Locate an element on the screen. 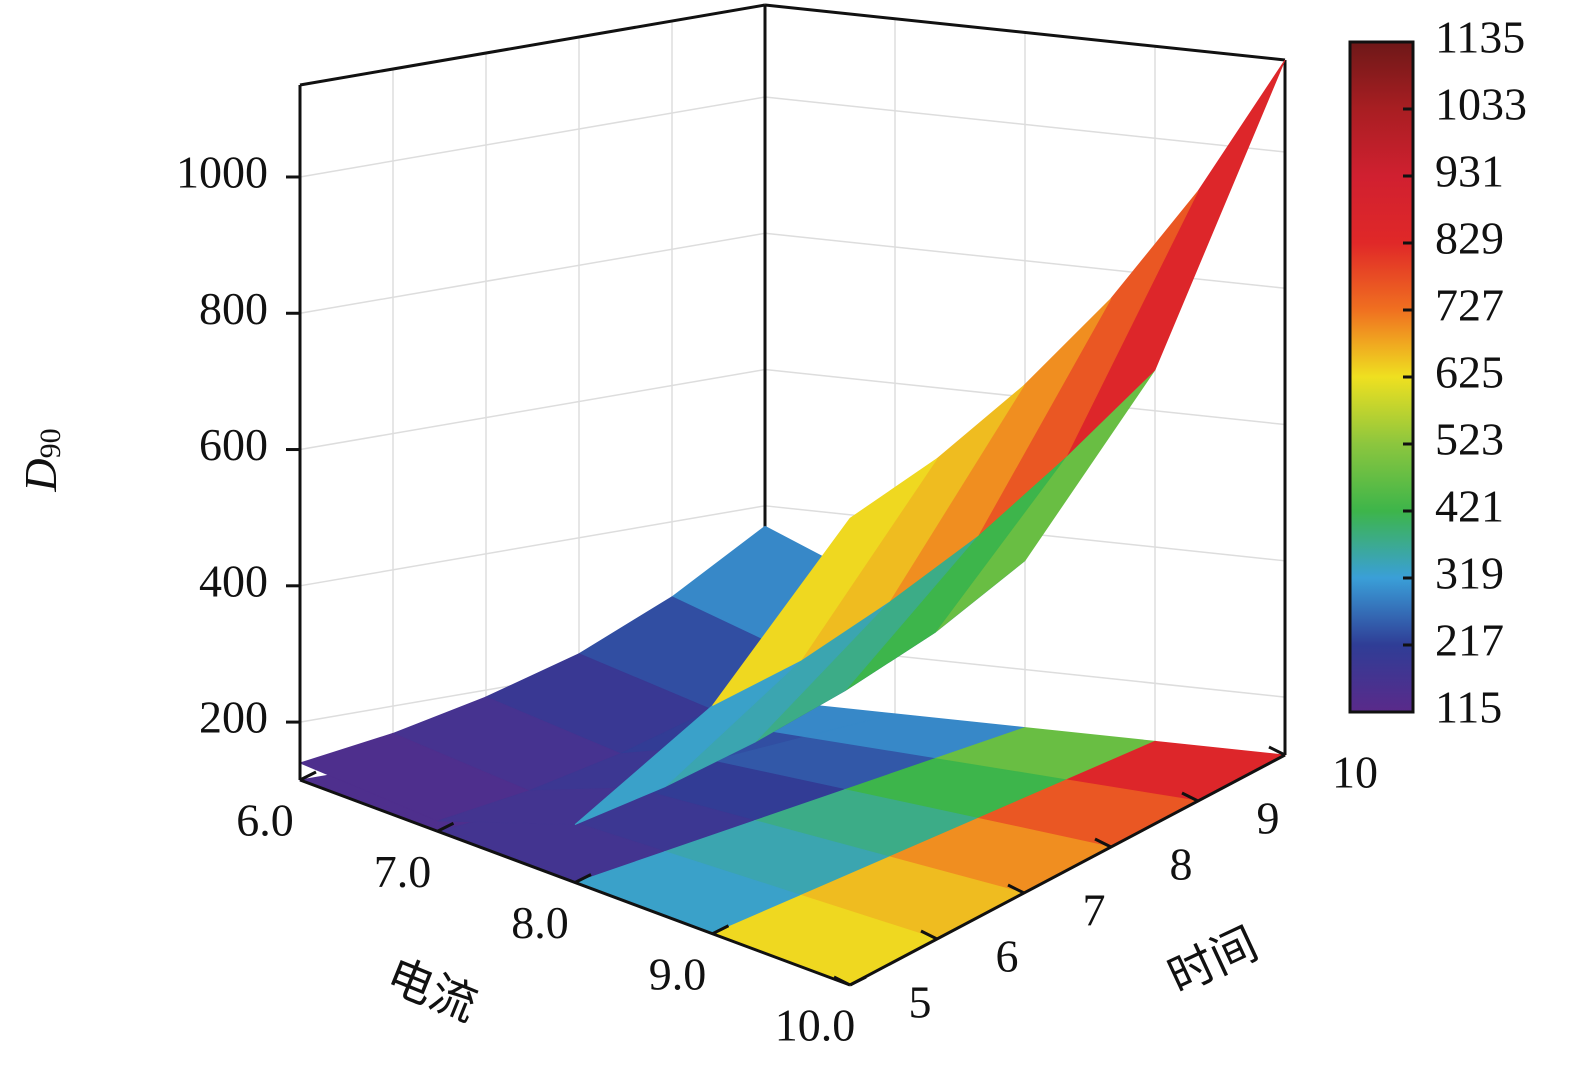 The image size is (1575, 1067). x-tick-label: 10.0 is located at coordinates (815, 1025).